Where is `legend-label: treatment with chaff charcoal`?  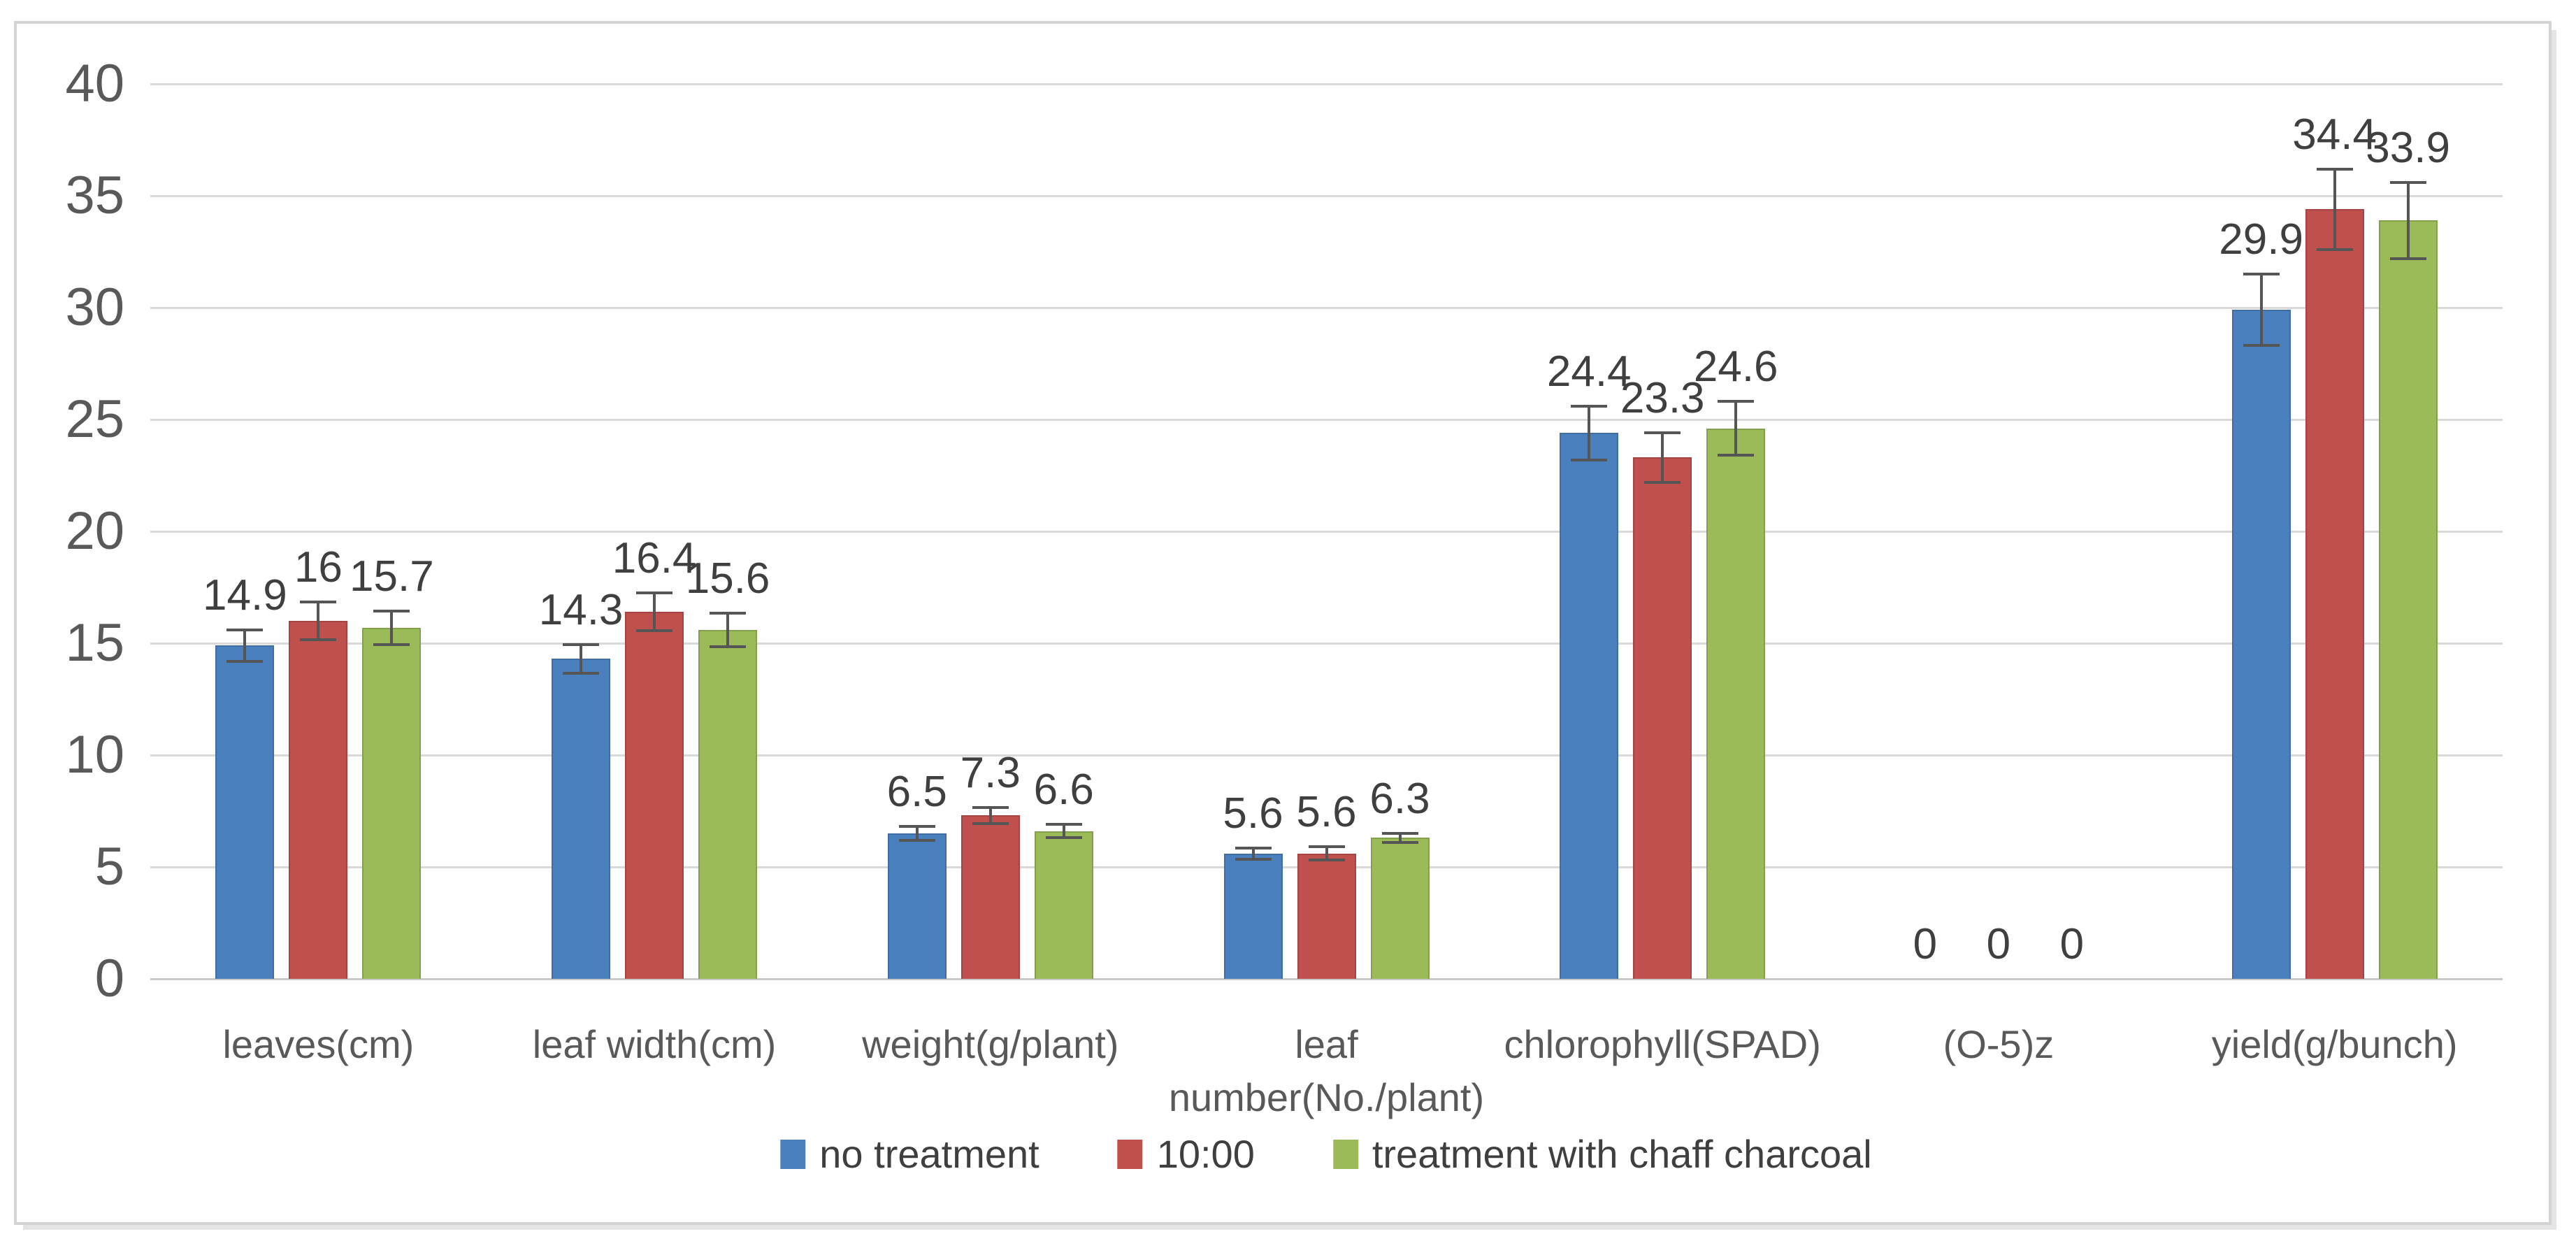
legend-label: treatment with chaff charcoal is located at coordinates (1622, 1154).